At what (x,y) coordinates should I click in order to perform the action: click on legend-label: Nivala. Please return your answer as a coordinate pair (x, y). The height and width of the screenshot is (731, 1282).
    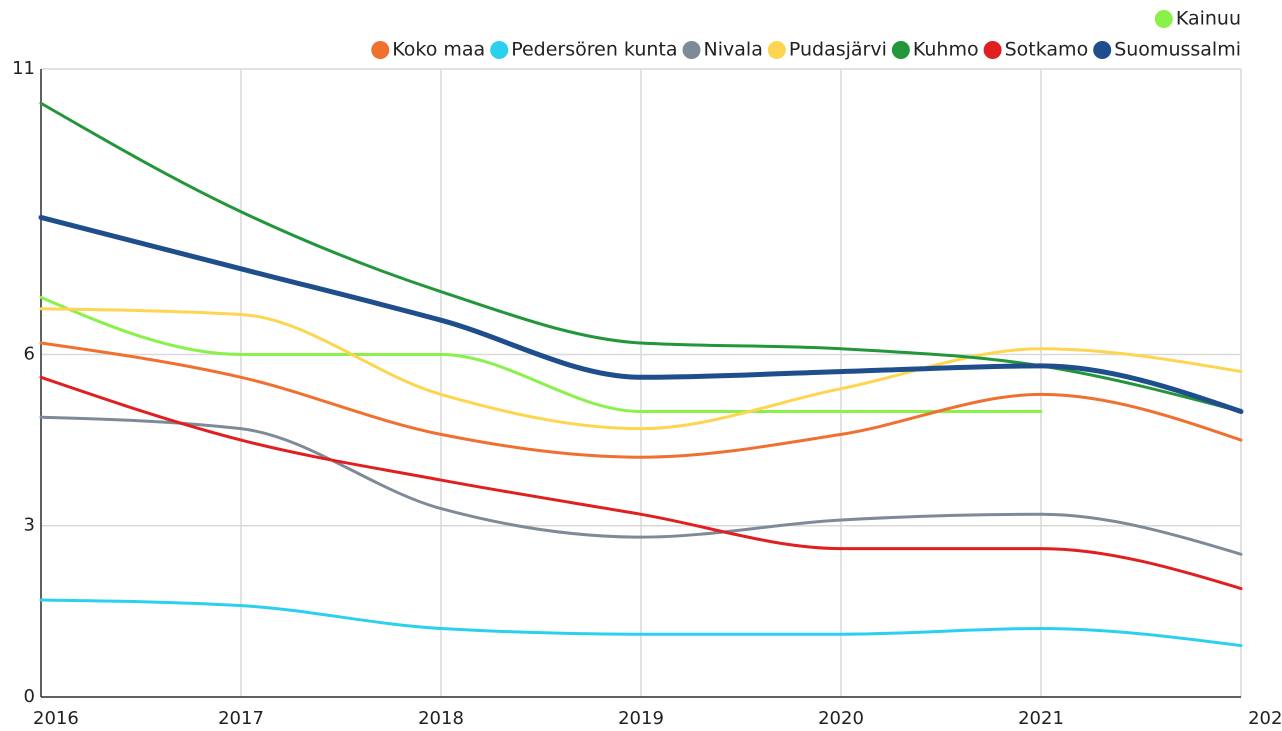
    Looking at the image, I should click on (733, 50).